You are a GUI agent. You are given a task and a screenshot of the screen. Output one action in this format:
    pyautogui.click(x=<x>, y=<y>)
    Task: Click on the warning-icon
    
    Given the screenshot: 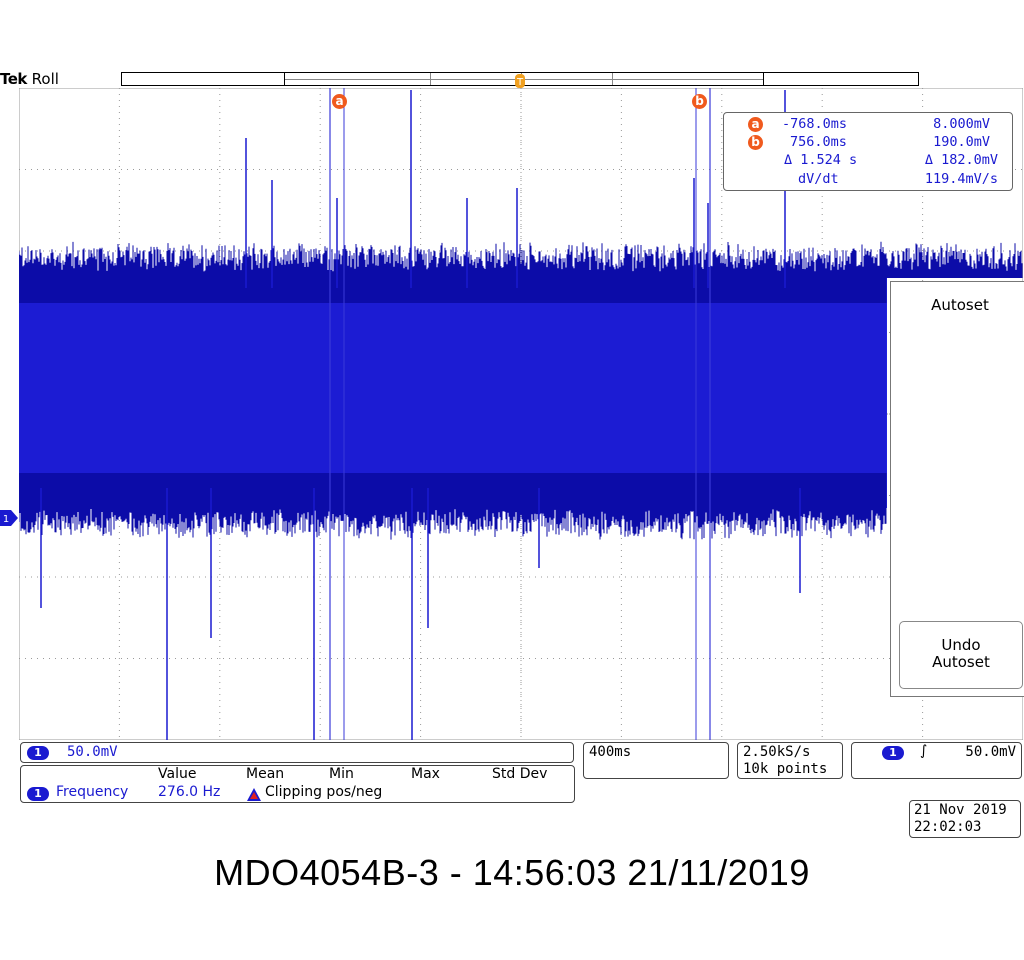 What is the action you would take?
    pyautogui.click(x=254, y=794)
    